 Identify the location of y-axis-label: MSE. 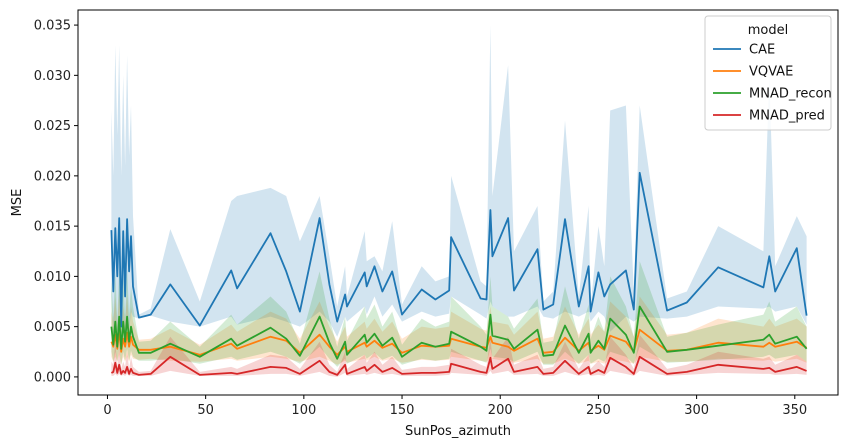
(17, 203).